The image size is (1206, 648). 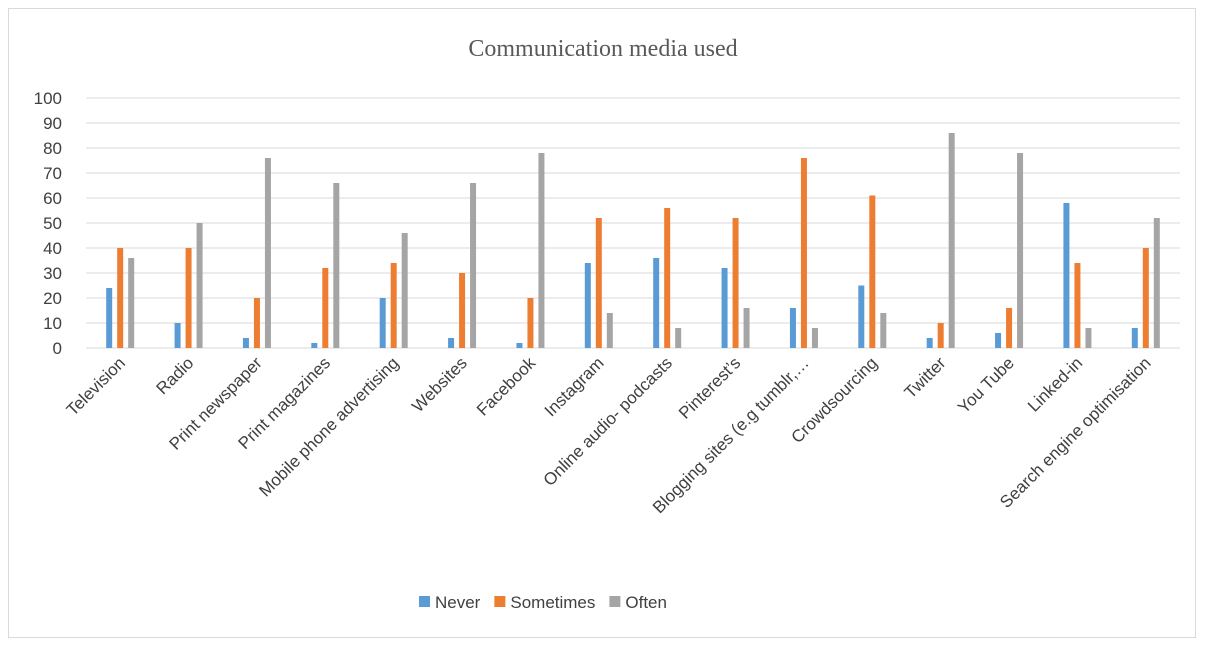 I want to click on legend-swatch-often, so click(x=615, y=601).